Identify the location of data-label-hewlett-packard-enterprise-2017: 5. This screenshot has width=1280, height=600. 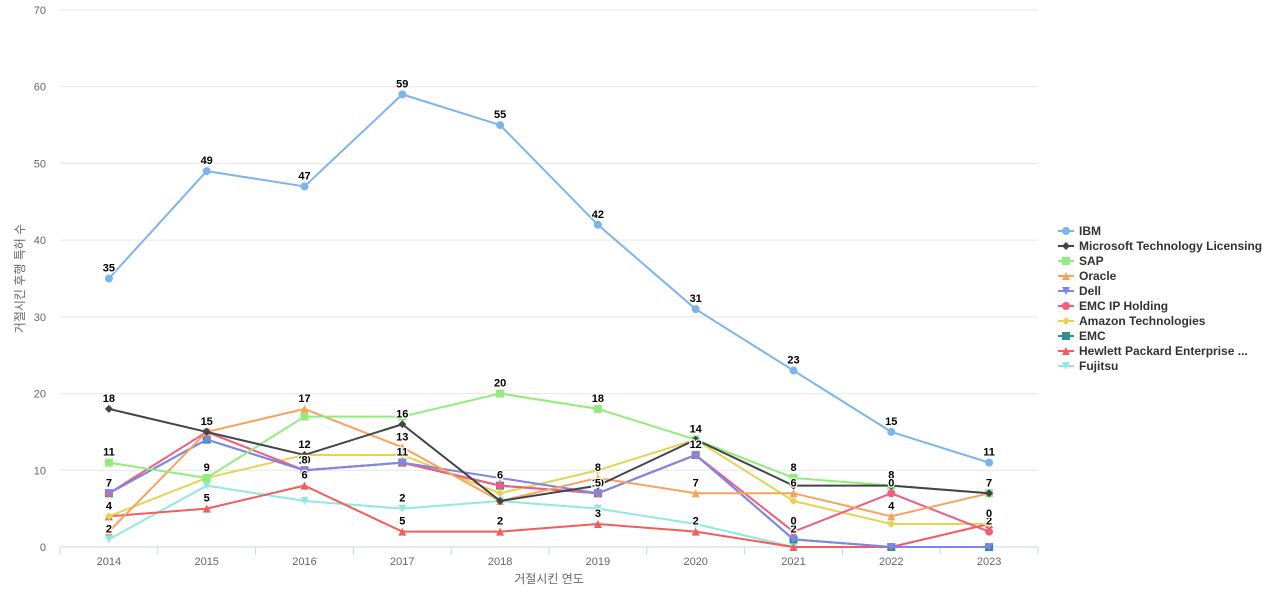
(402, 522).